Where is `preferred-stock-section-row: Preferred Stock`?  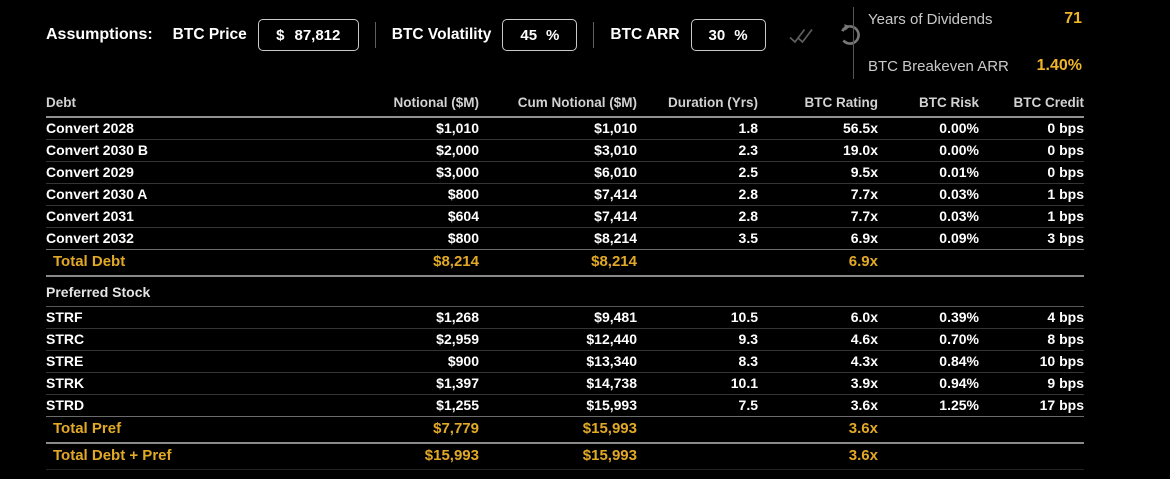
preferred-stock-section-row: Preferred Stock is located at coordinates (565, 291).